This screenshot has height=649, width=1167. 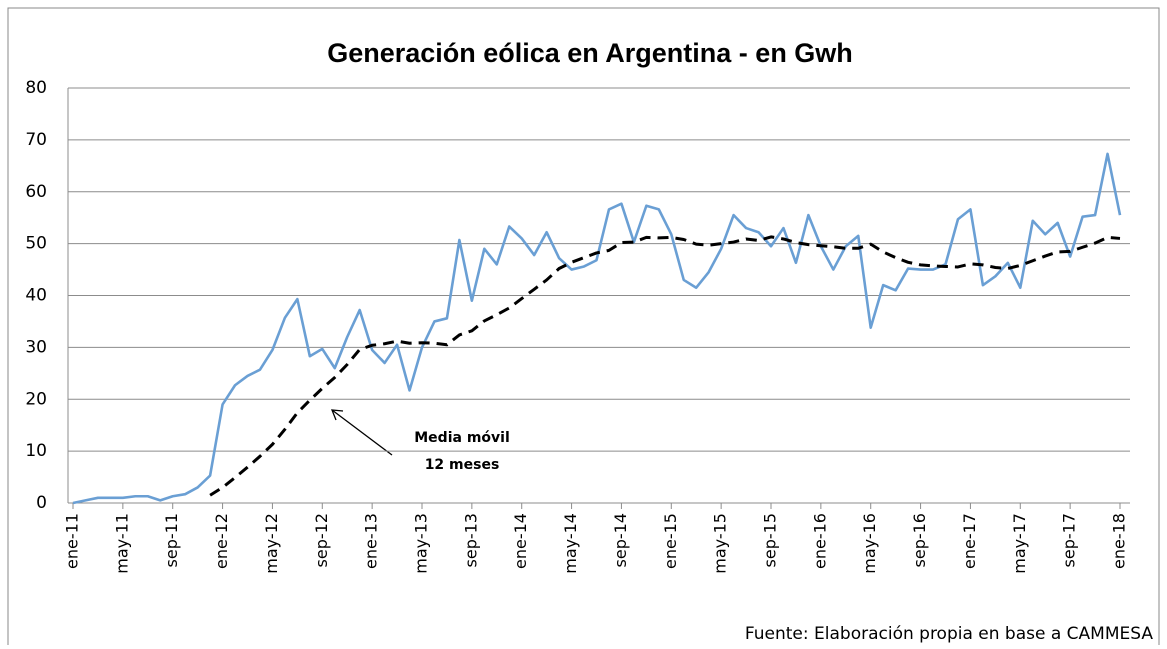 I want to click on x-tick-label: ene-13, so click(x=371, y=541).